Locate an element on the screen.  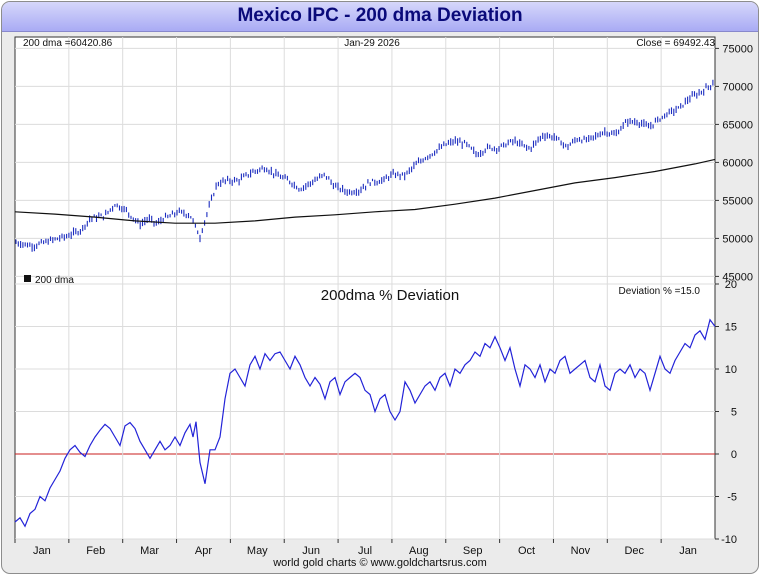
price-y-tick-label: 65000 is located at coordinates (737, 125).